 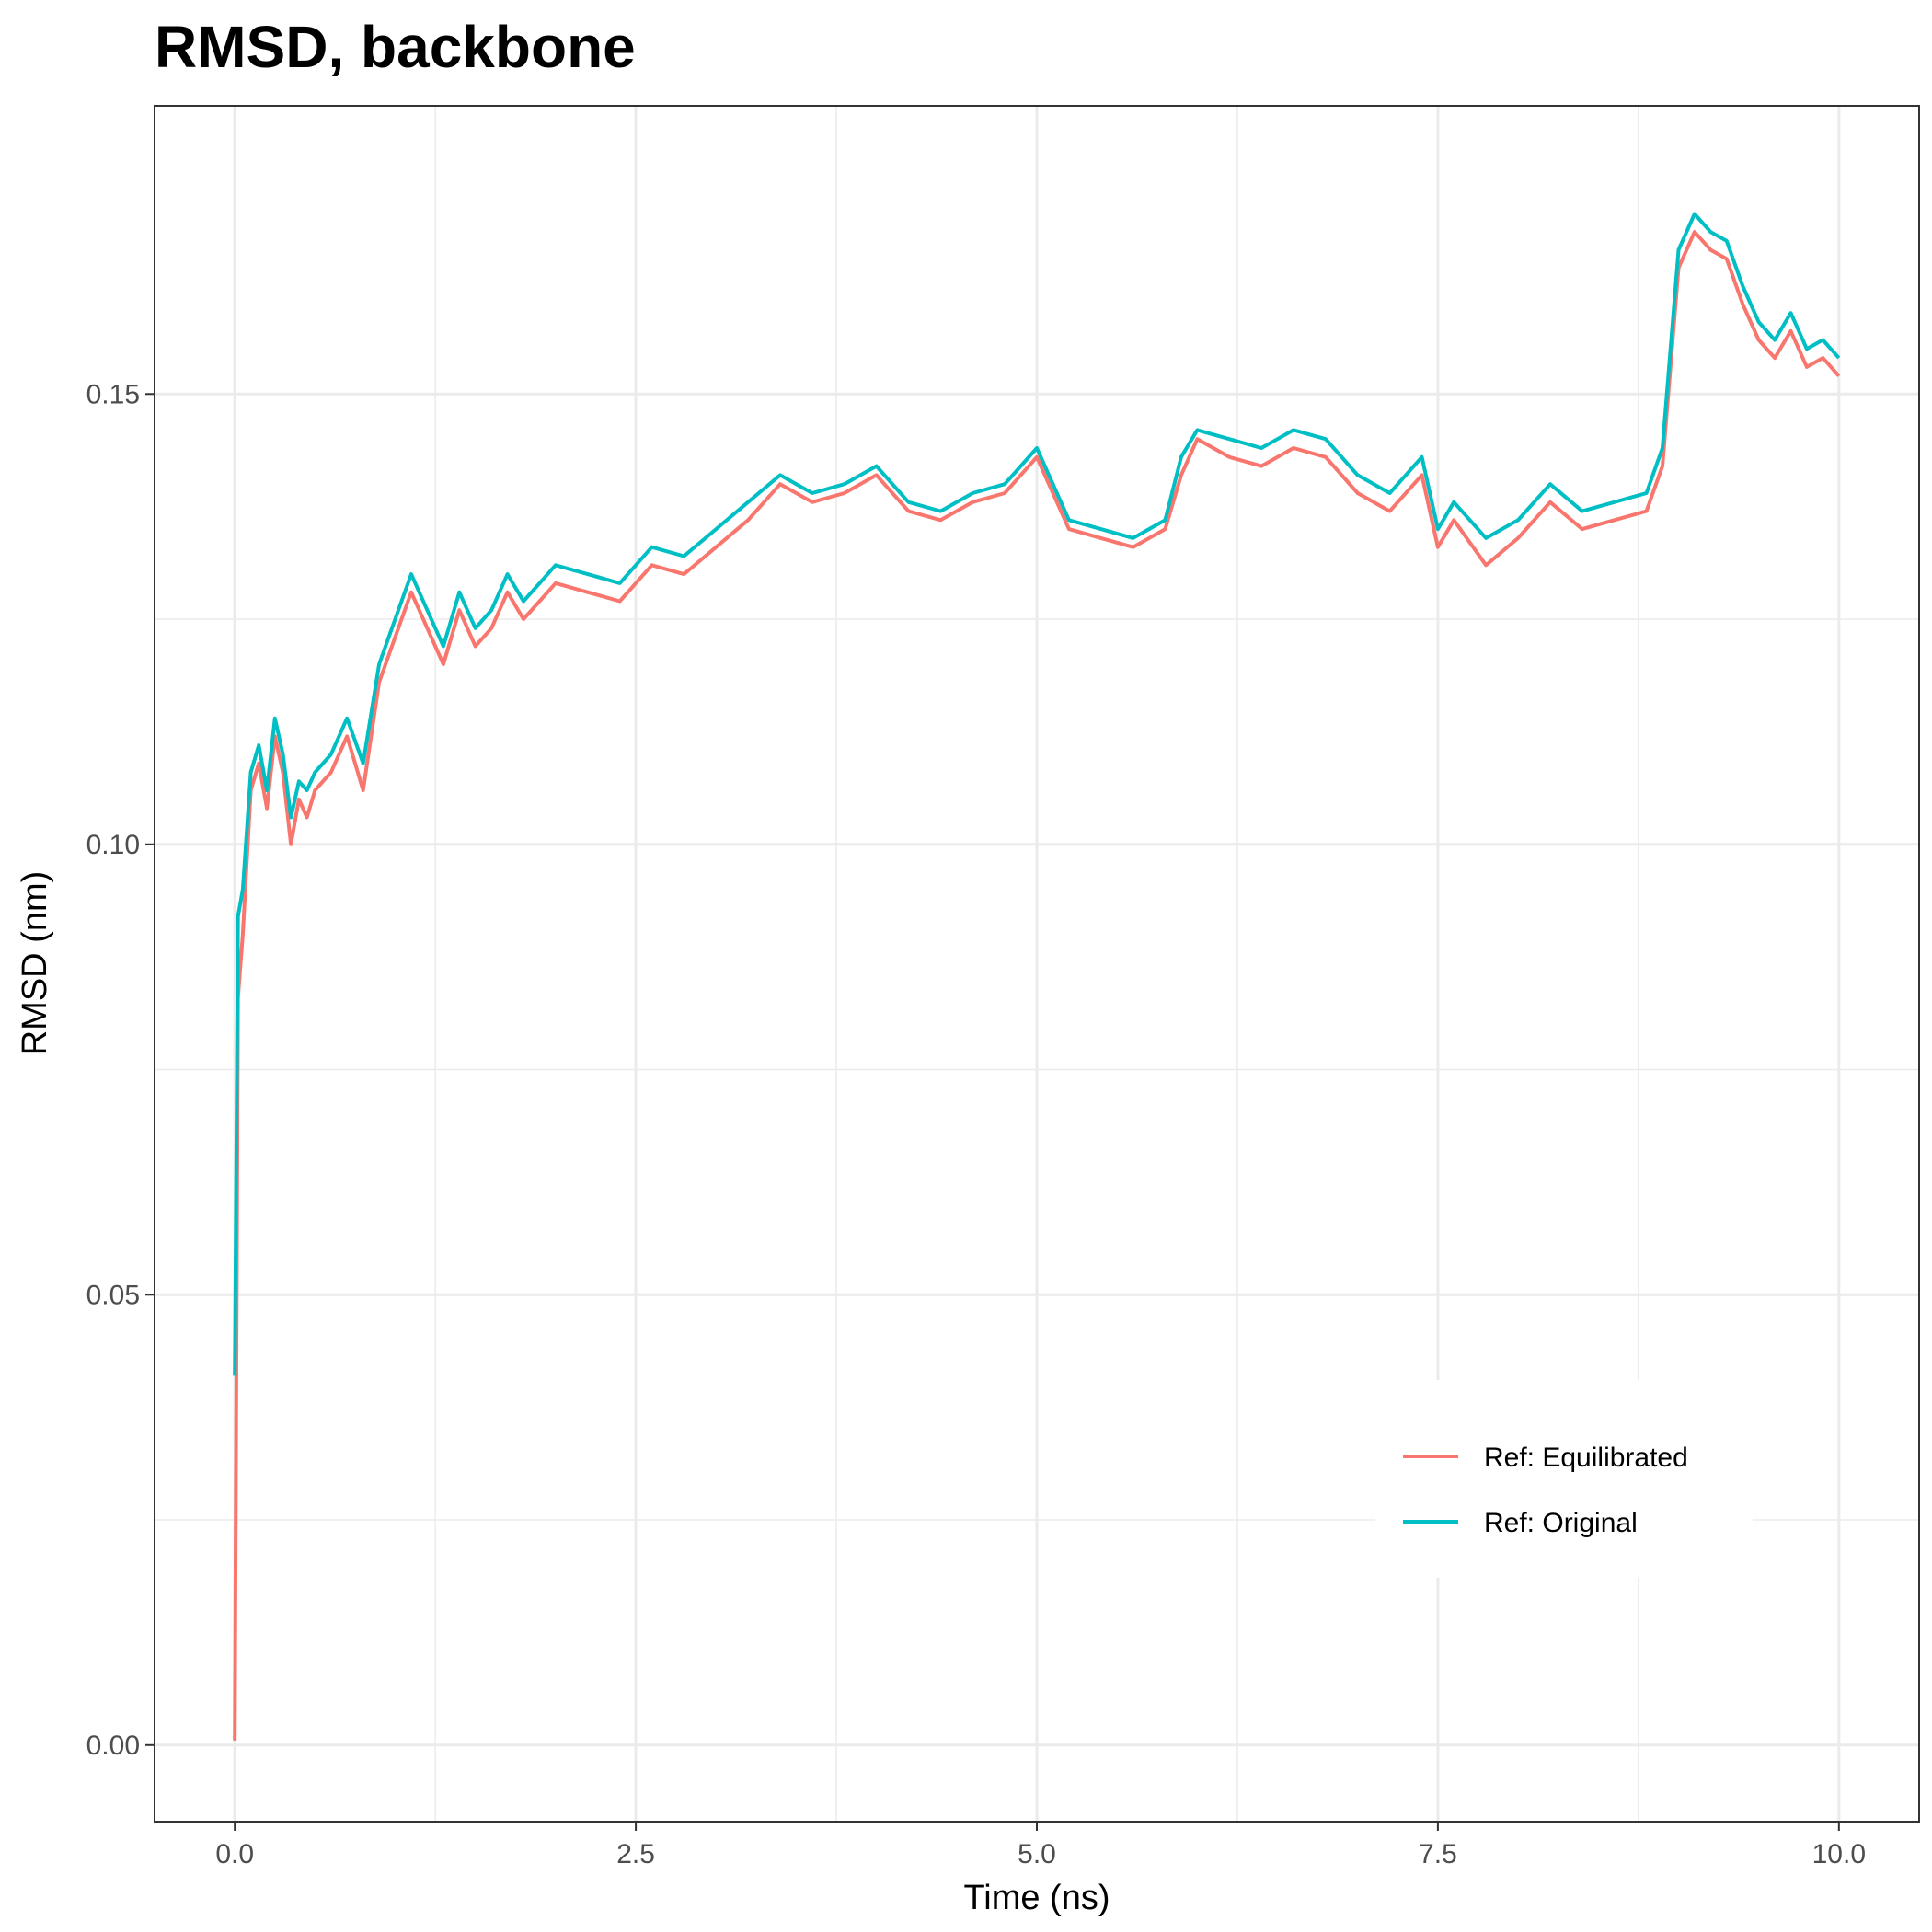 What do you see at coordinates (113, 845) in the screenshot?
I see `y-tick-label: 0.10` at bounding box center [113, 845].